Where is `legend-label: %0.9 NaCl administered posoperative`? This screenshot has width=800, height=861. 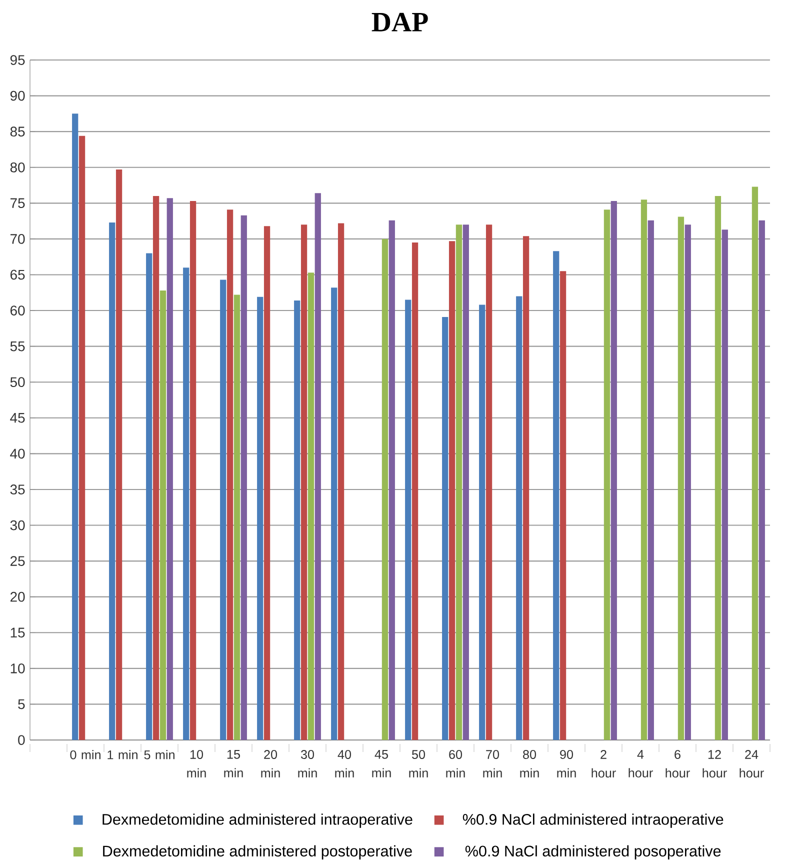
legend-label: %0.9 NaCl administered posoperative is located at coordinates (593, 852).